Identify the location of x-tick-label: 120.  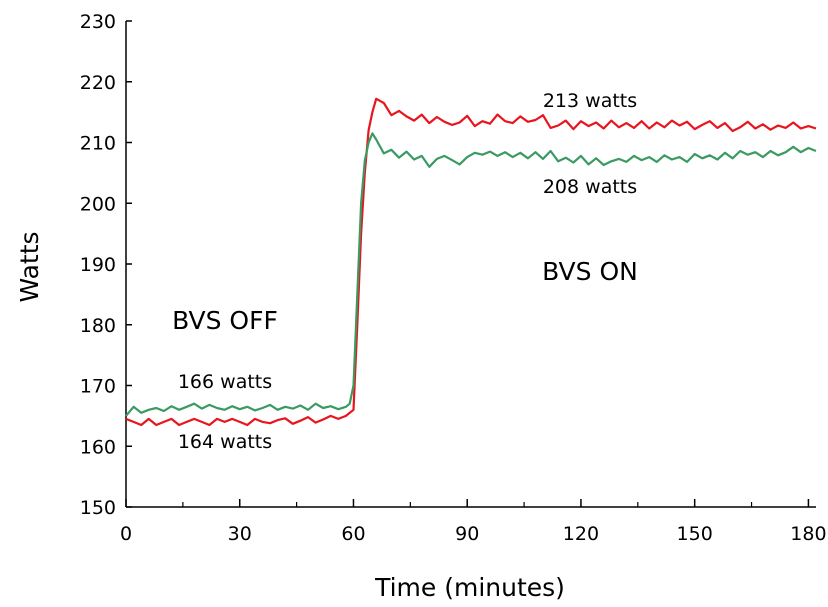
(581, 534).